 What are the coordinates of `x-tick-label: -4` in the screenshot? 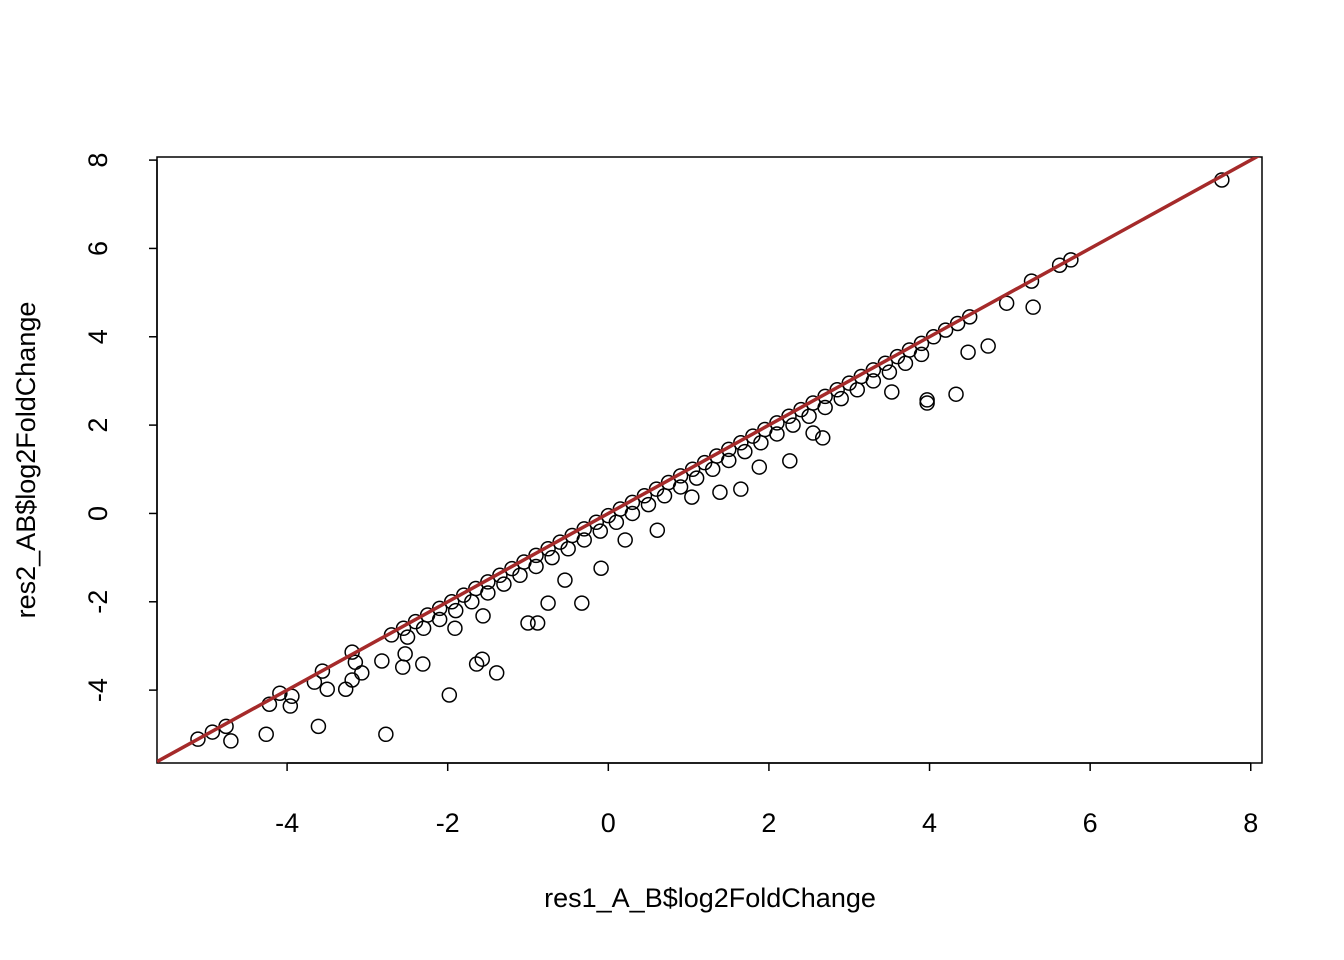 It's located at (287, 823).